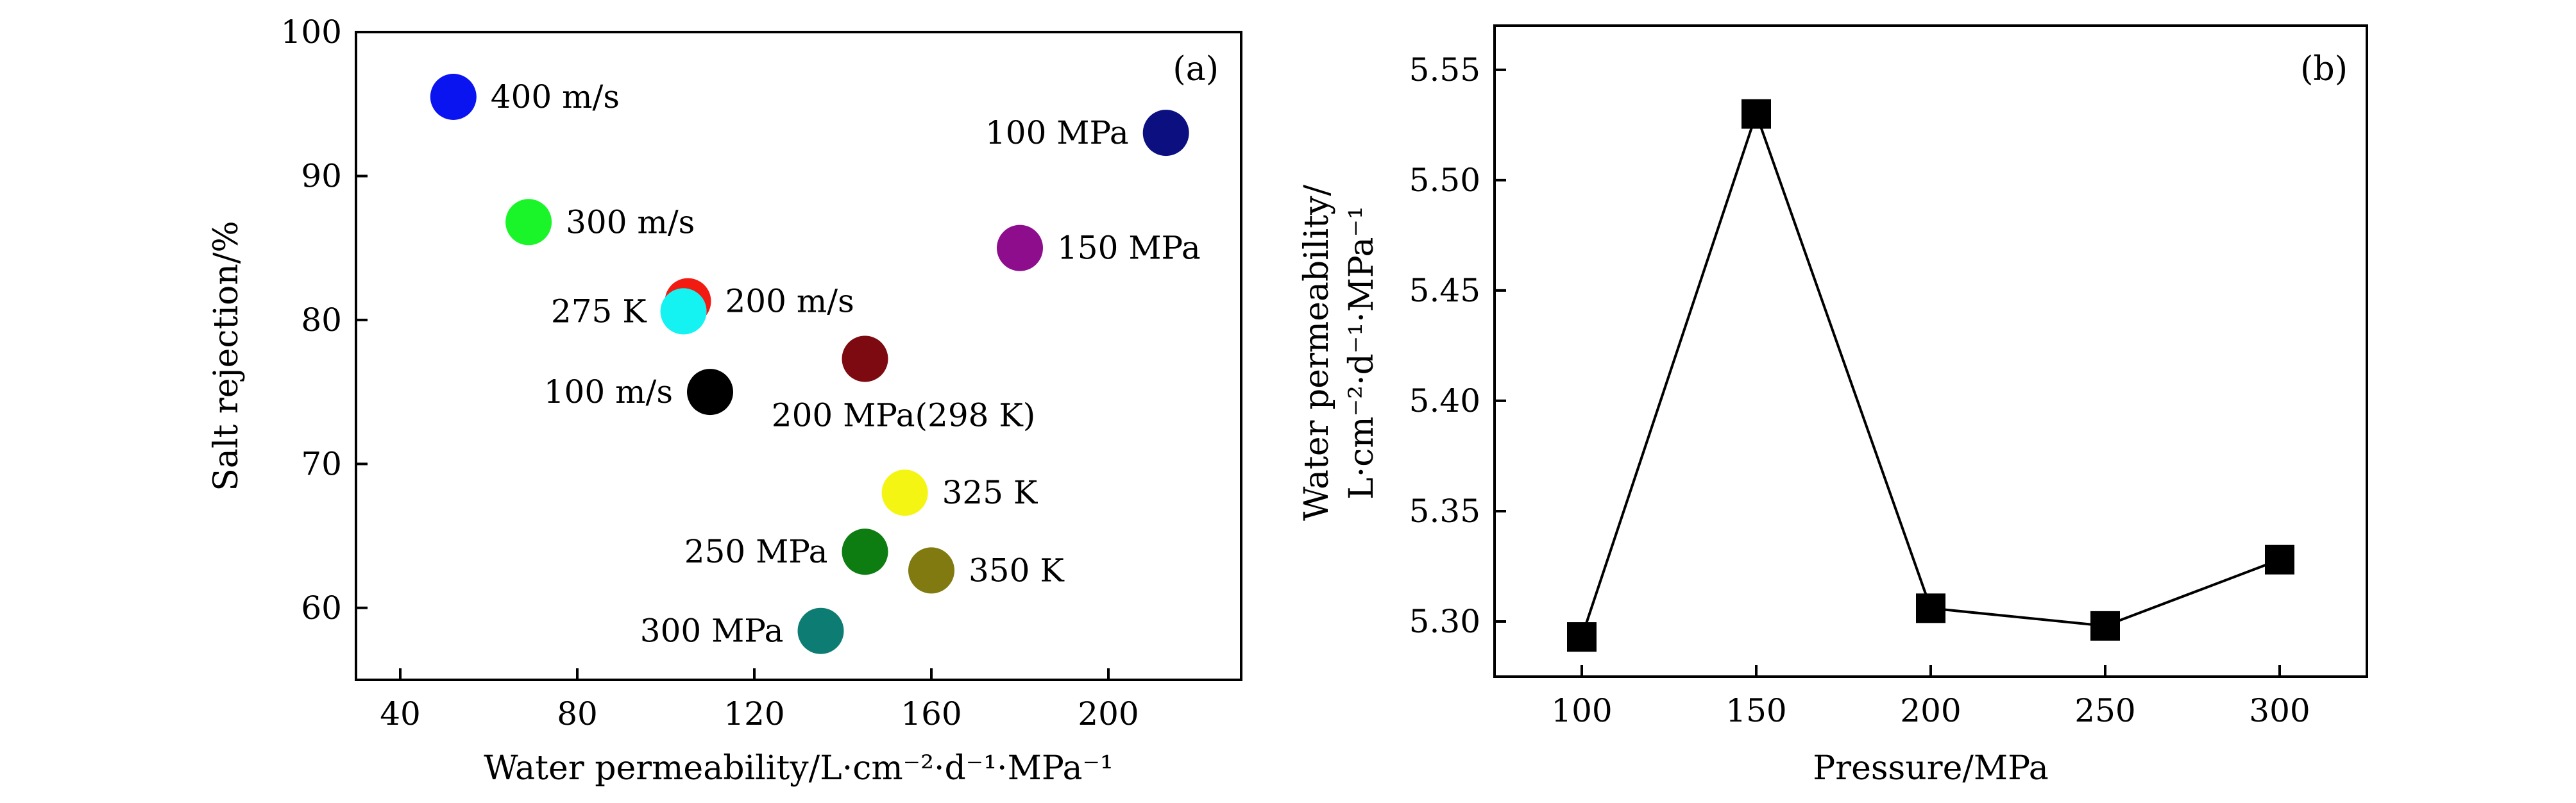 This screenshot has height=803, width=2576. Describe the element at coordinates (1017, 570) in the screenshot. I see `point-label: 350 K` at that location.